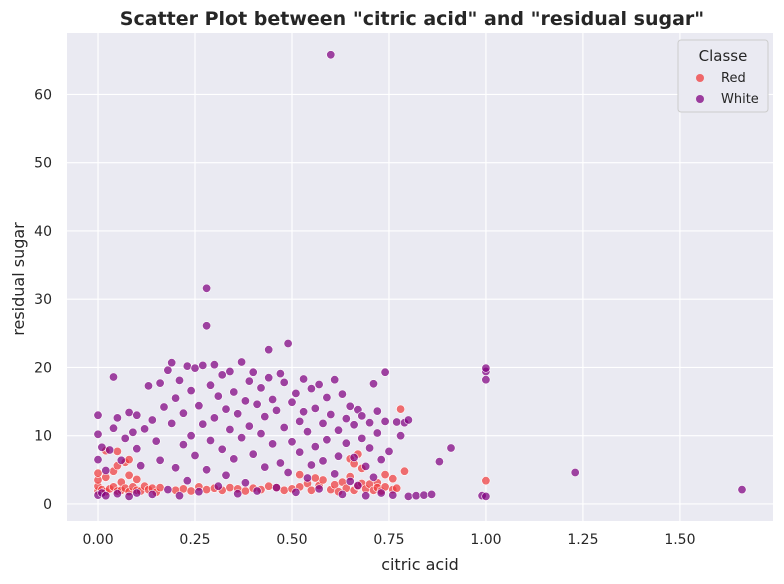 Image resolution: width=784 pixels, height=584 pixels. Describe the element at coordinates (700, 78) in the screenshot. I see `legend-marker-red` at that location.